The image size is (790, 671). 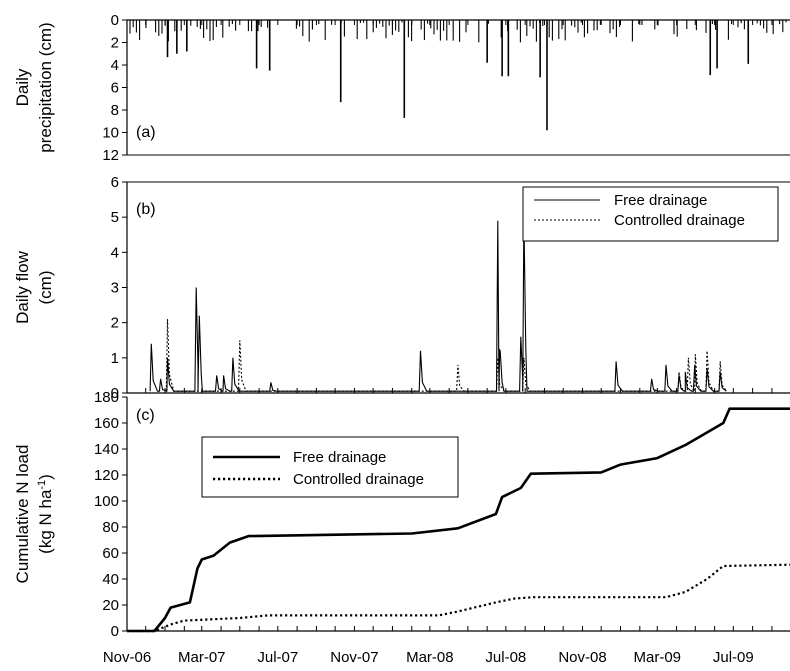 I want to click on y-axis-title: Cumulative N load (kg N ha-1), so click(x=34, y=514).